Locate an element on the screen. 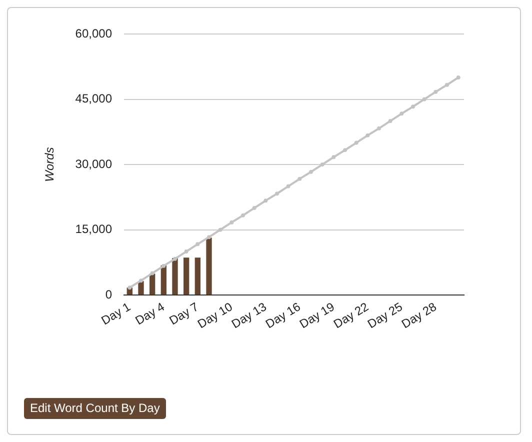  x-tick-label: Day 1 is located at coordinates (116, 313).